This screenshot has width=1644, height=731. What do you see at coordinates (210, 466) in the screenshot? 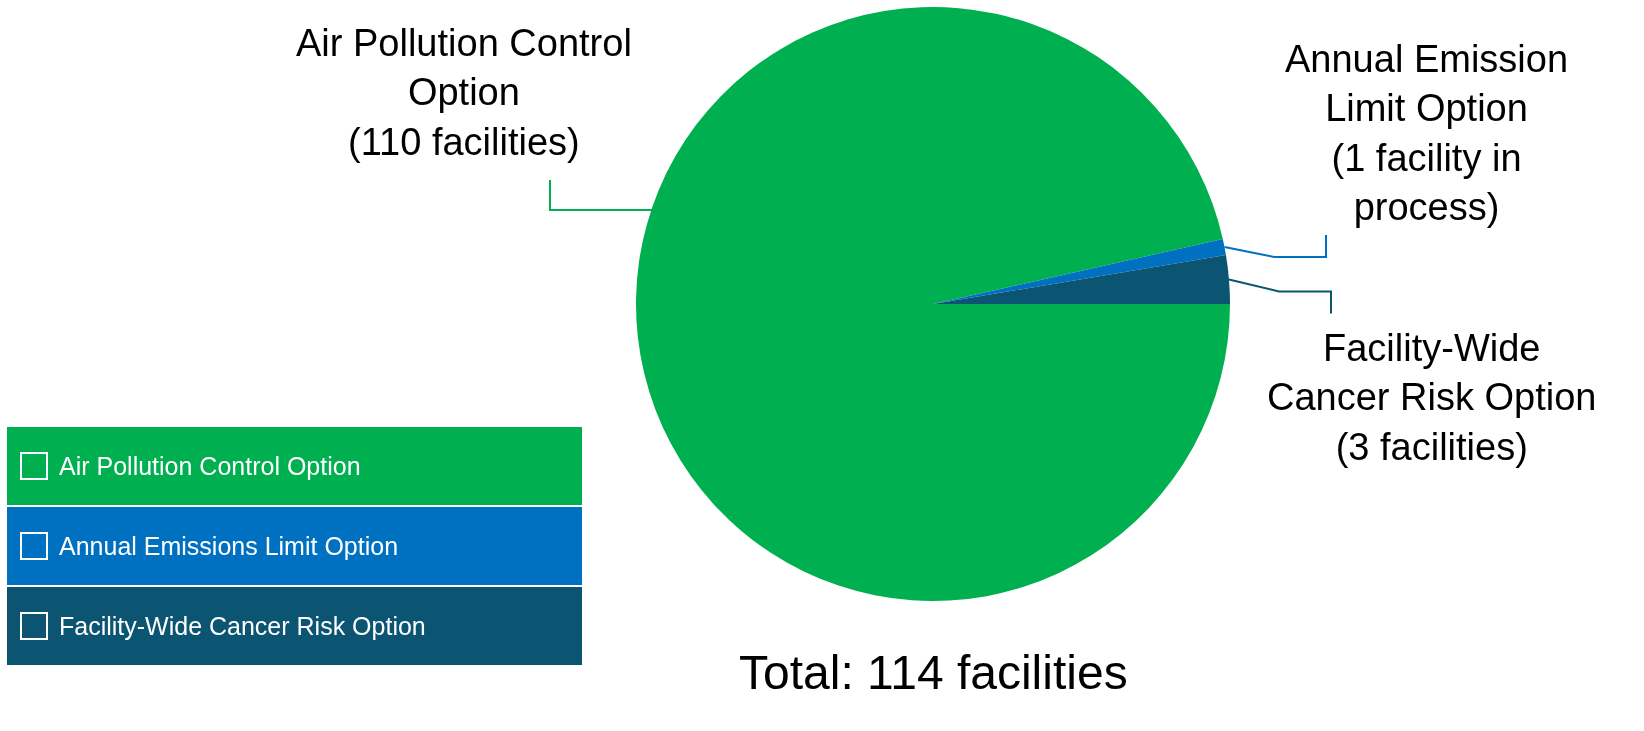
I see `legend-label: Air Pollution Control Option` at bounding box center [210, 466].